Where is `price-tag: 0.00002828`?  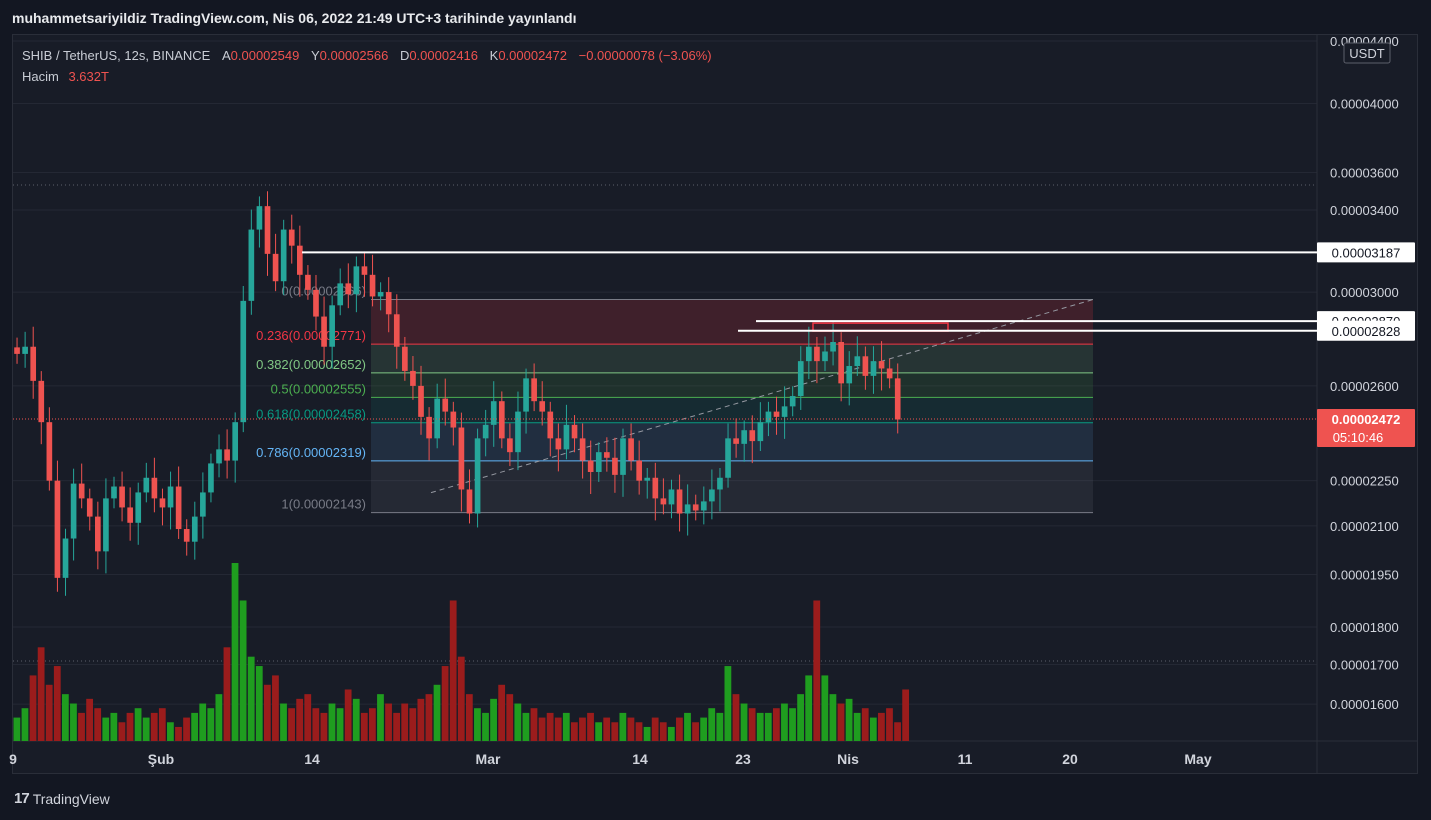
price-tag: 0.00002828 is located at coordinates (1366, 330).